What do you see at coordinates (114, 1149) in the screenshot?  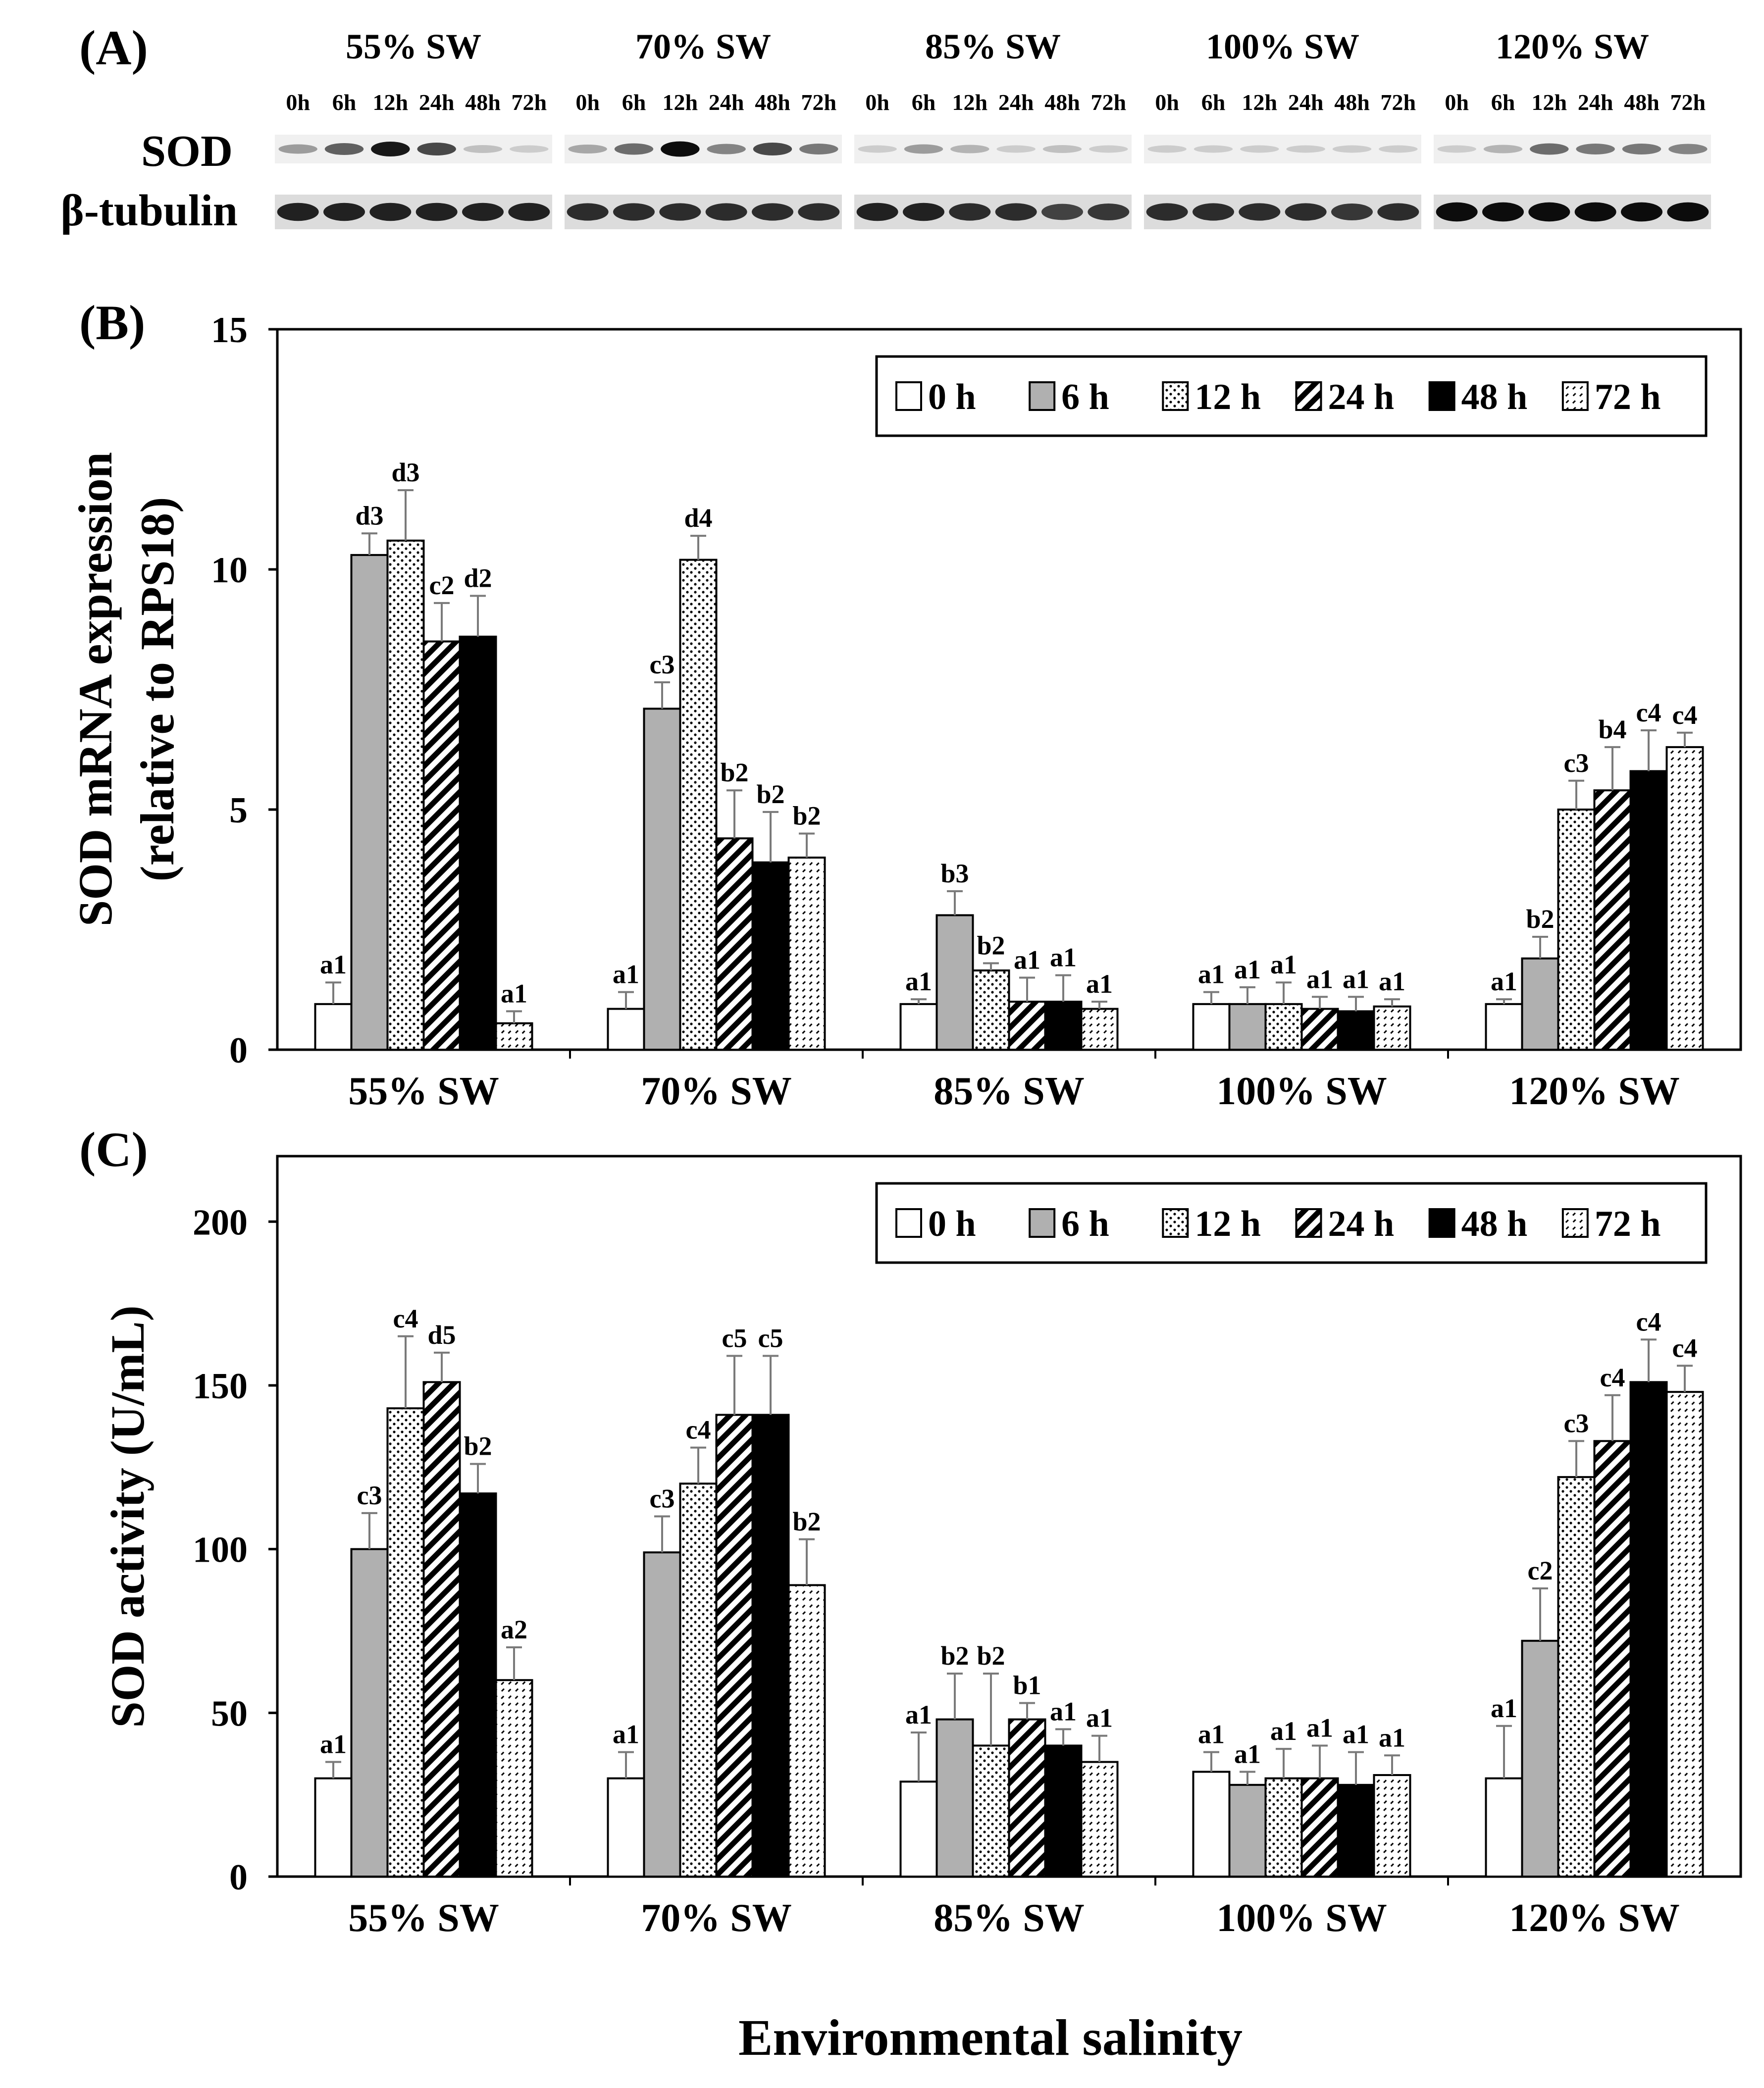 I see `panel-c-label: (C)` at bounding box center [114, 1149].